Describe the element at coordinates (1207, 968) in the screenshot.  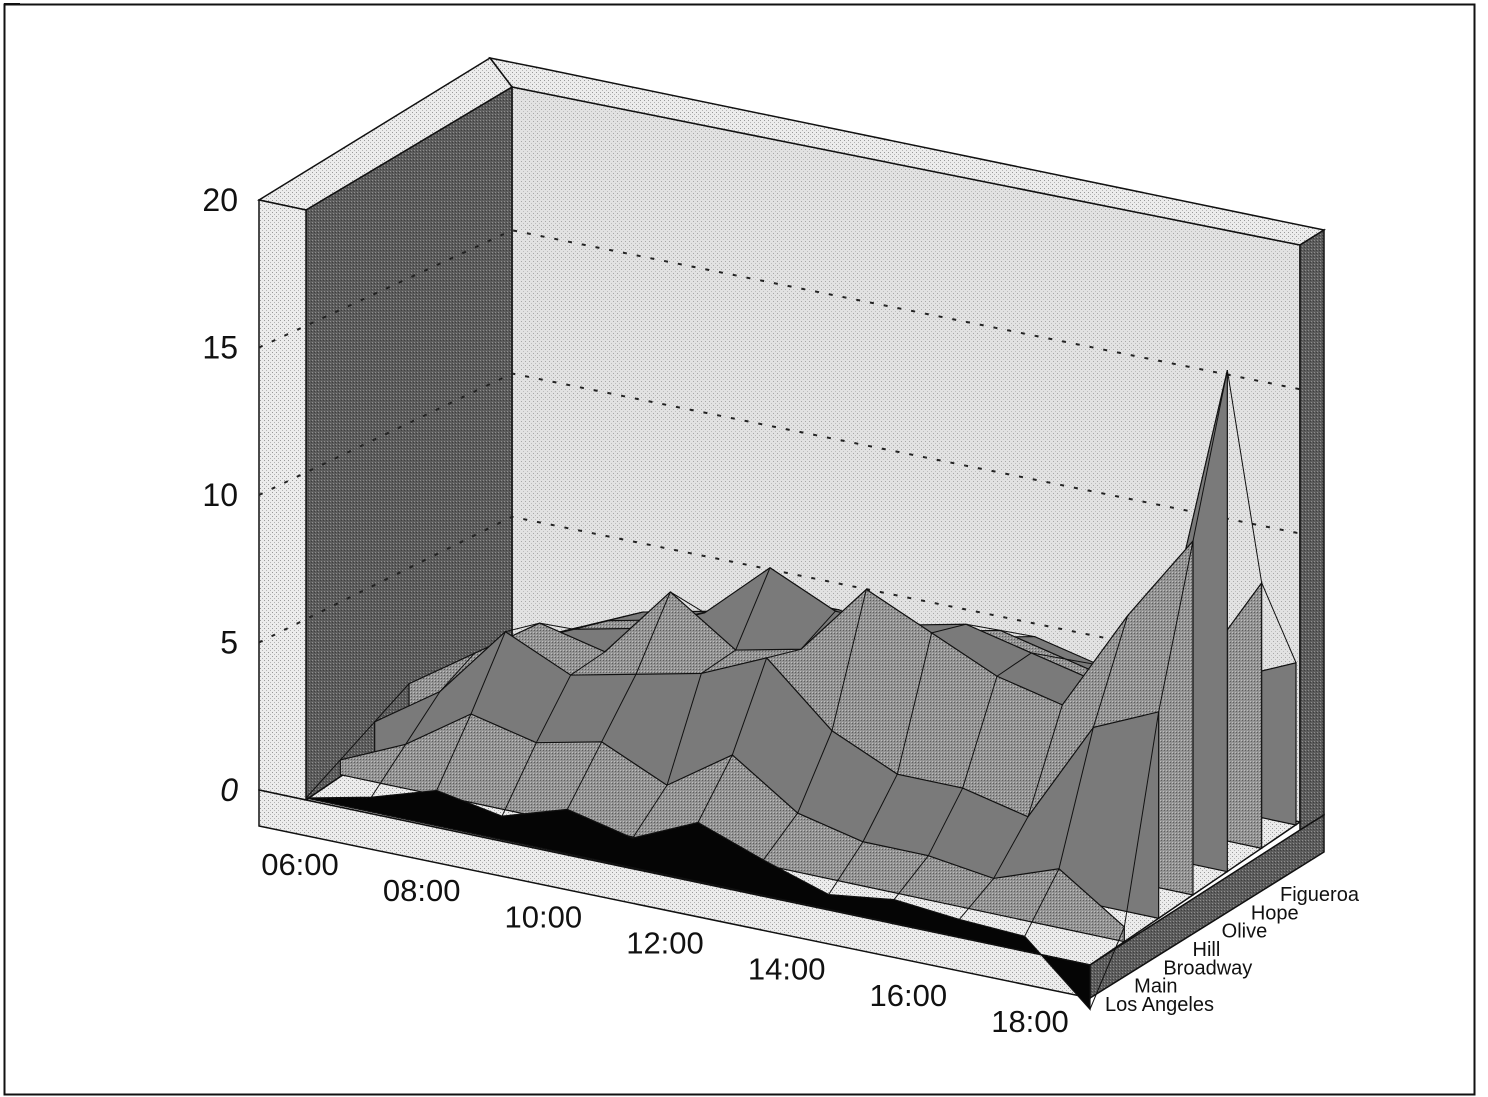
I see `street-label: Broadway` at that location.